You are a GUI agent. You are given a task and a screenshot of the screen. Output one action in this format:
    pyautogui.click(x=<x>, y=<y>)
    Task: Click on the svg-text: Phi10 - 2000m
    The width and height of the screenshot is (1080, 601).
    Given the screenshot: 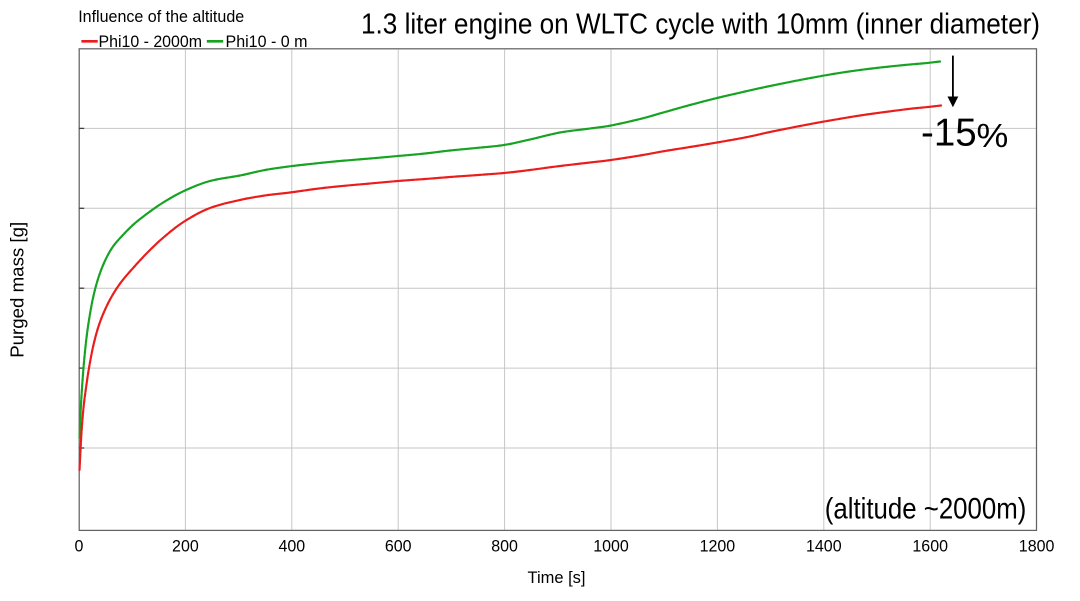 What is the action you would take?
    pyautogui.click(x=151, y=42)
    